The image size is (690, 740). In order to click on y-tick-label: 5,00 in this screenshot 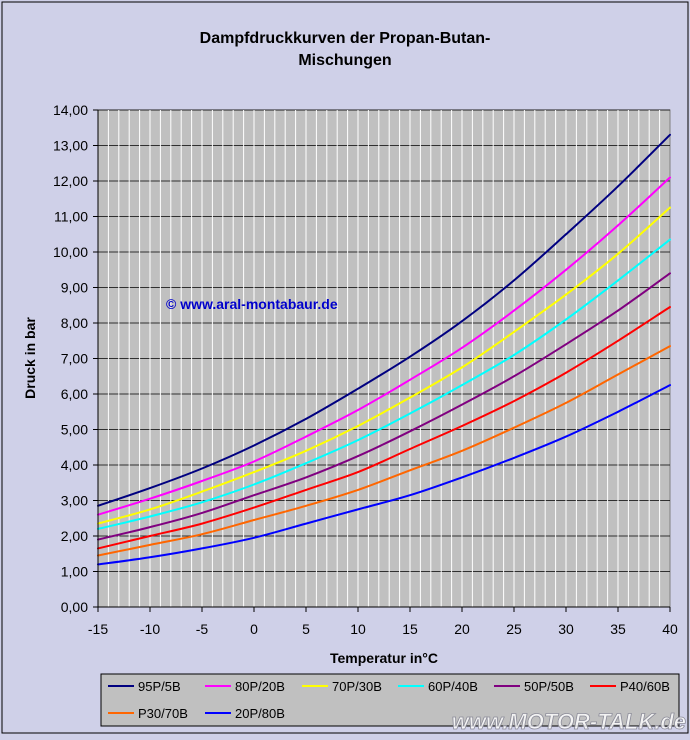, I will do `click(74, 430)`.